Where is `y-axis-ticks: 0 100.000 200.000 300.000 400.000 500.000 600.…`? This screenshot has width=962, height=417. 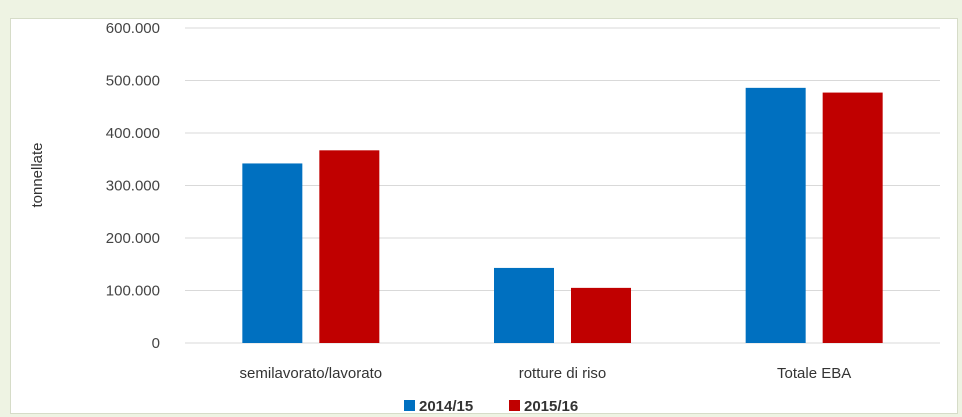 y-axis-ticks: 0 100.000 200.000 300.000 400.000 500.000 600.… is located at coordinates (133, 186).